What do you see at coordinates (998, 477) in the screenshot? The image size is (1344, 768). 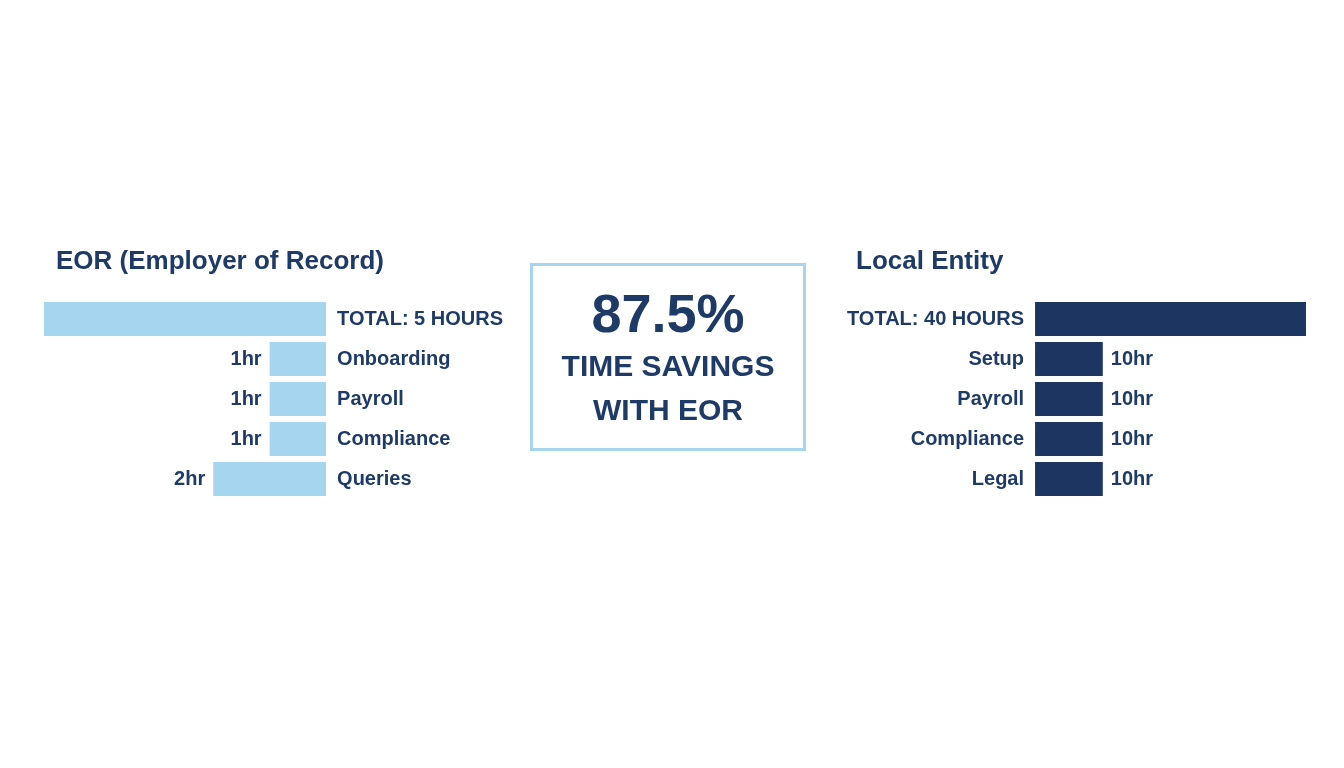 I see `y-tick-label: Legal` at bounding box center [998, 477].